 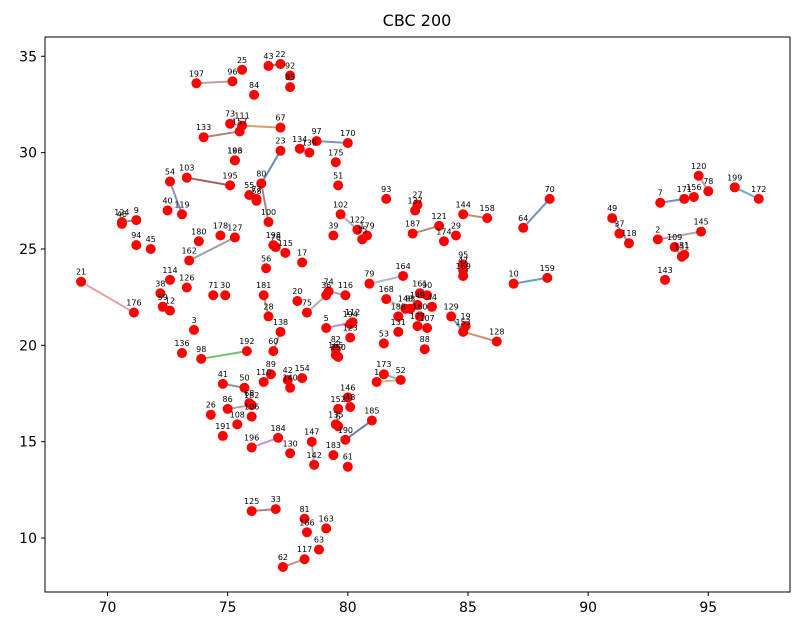 I want to click on point-label-182: 182, so click(x=251, y=395).